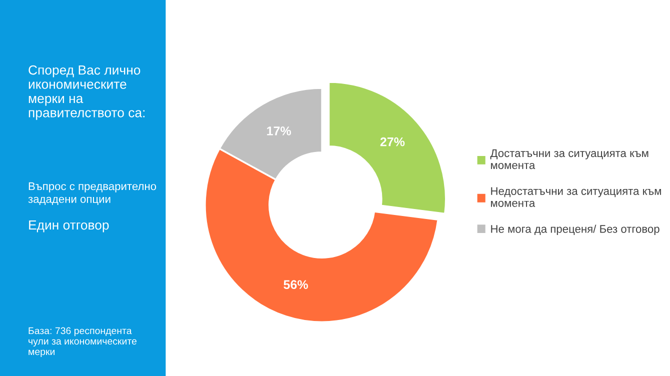 This screenshot has height=376, width=670. I want to click on legend-label: Не мога да преценя/ Без отговор, so click(575, 230).